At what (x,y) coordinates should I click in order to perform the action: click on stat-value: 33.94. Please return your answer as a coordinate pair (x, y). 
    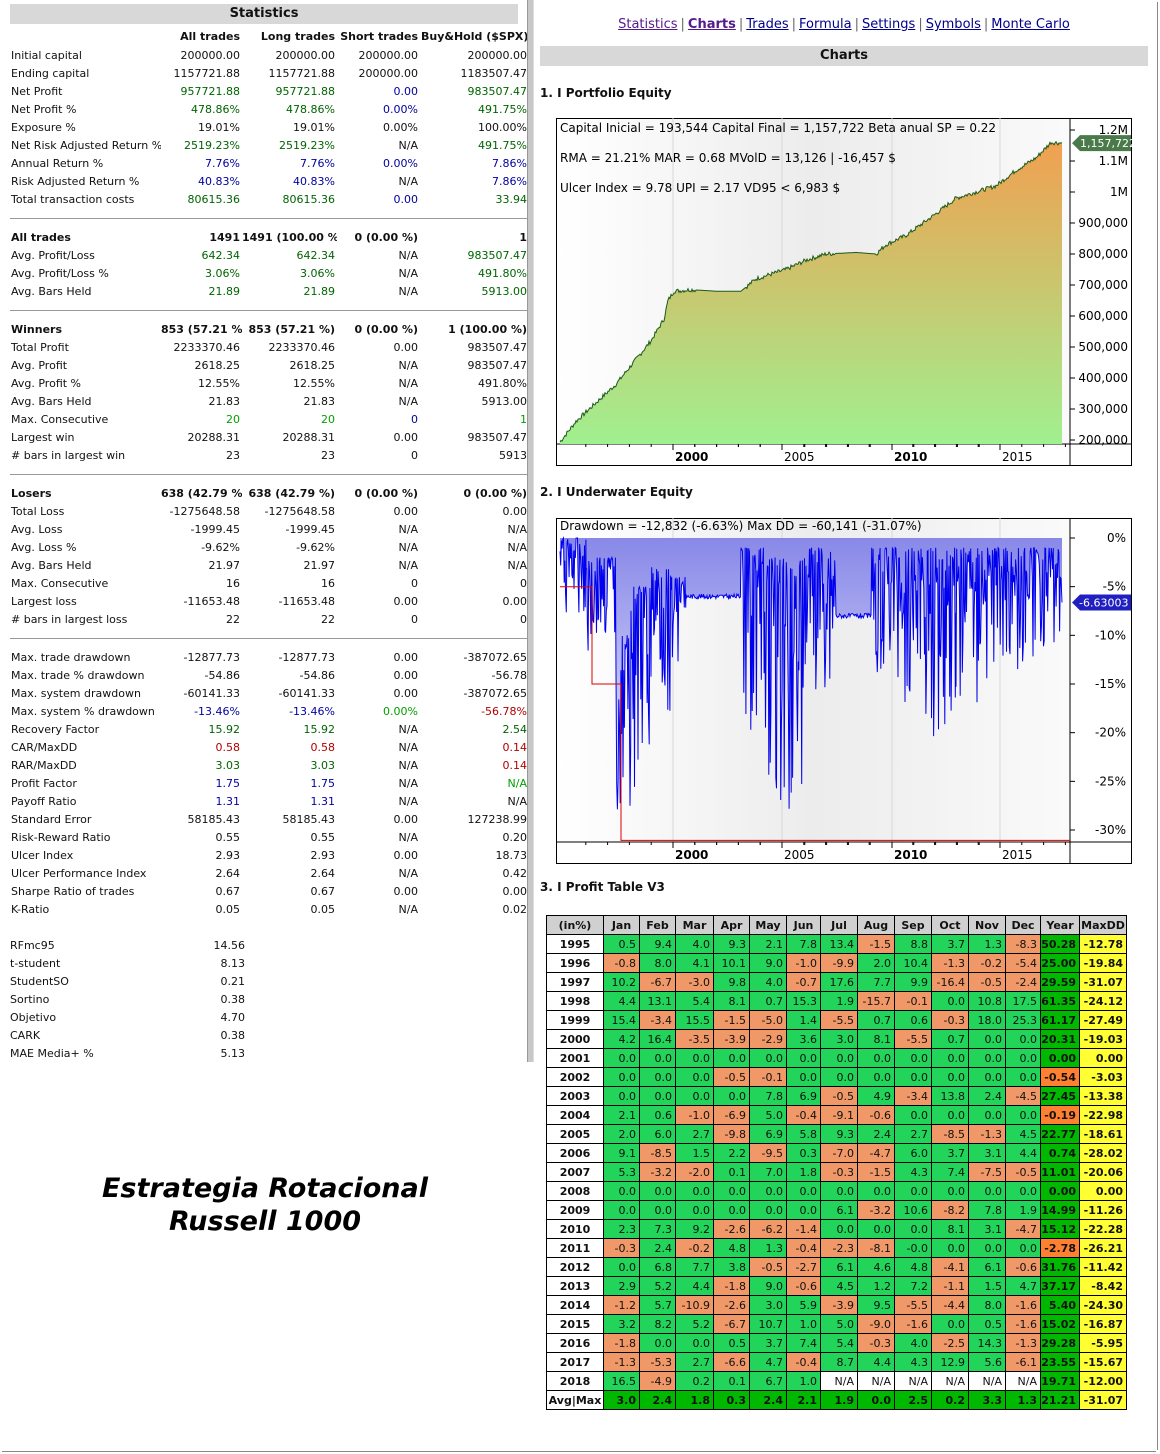
    Looking at the image, I should click on (511, 199).